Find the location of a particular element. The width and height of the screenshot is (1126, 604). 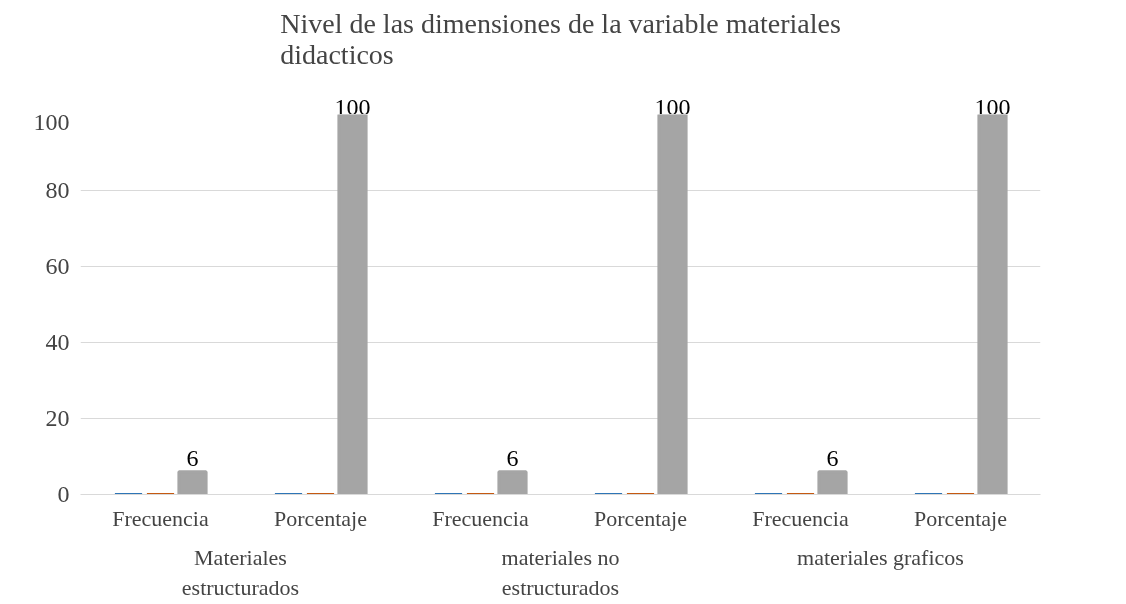

y-tick-label: 0 is located at coordinates (63, 494).